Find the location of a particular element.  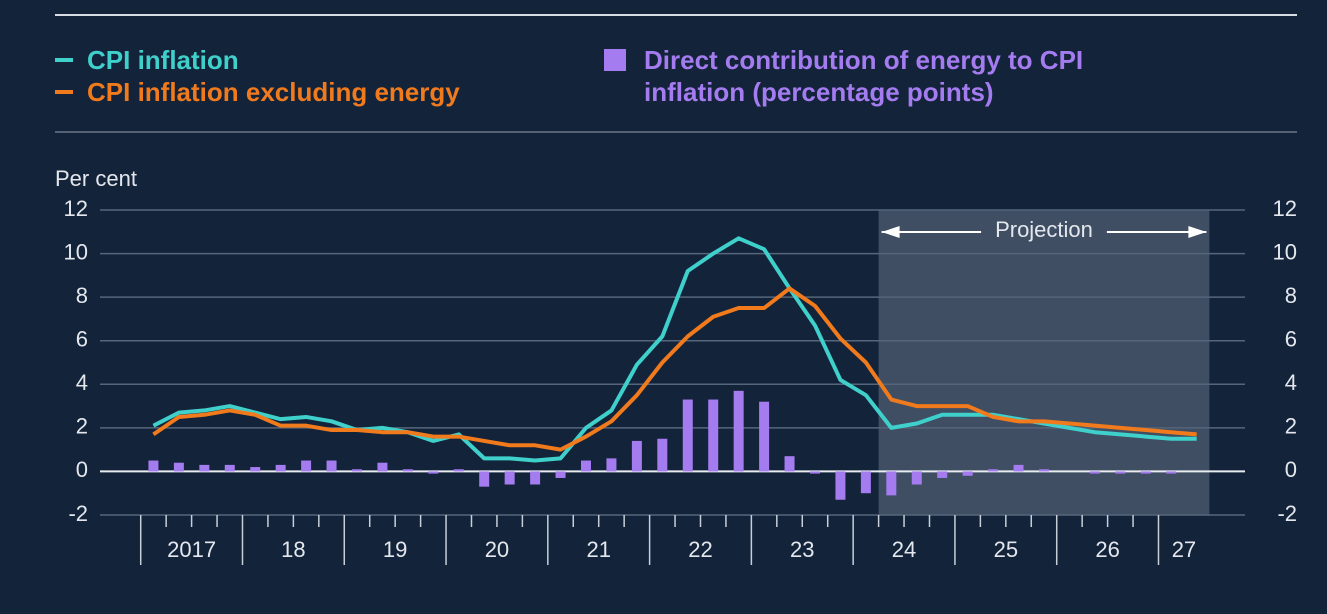

y-tick-label: 6 is located at coordinates (82, 339).